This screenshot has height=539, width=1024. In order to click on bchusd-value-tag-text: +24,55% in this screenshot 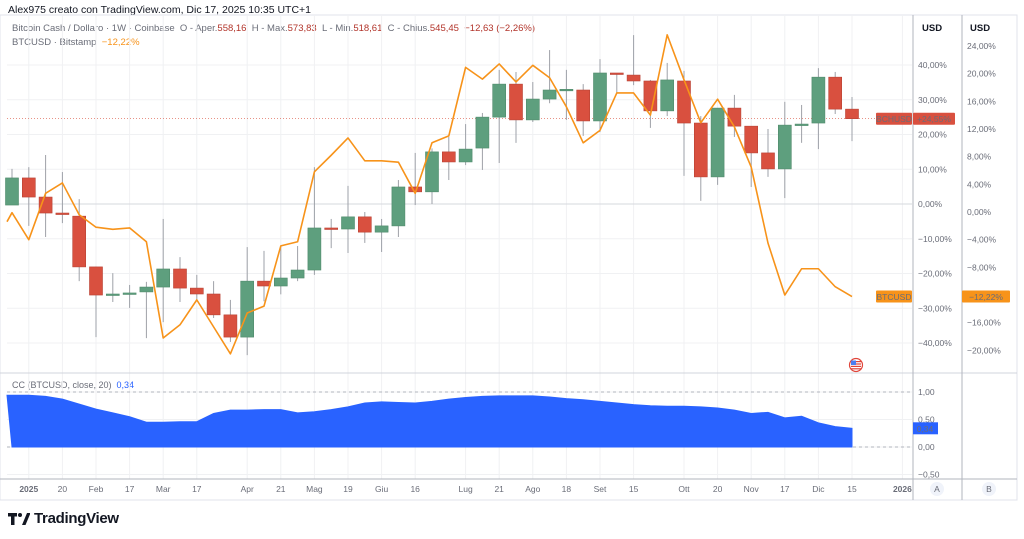, I will do `click(934, 119)`.